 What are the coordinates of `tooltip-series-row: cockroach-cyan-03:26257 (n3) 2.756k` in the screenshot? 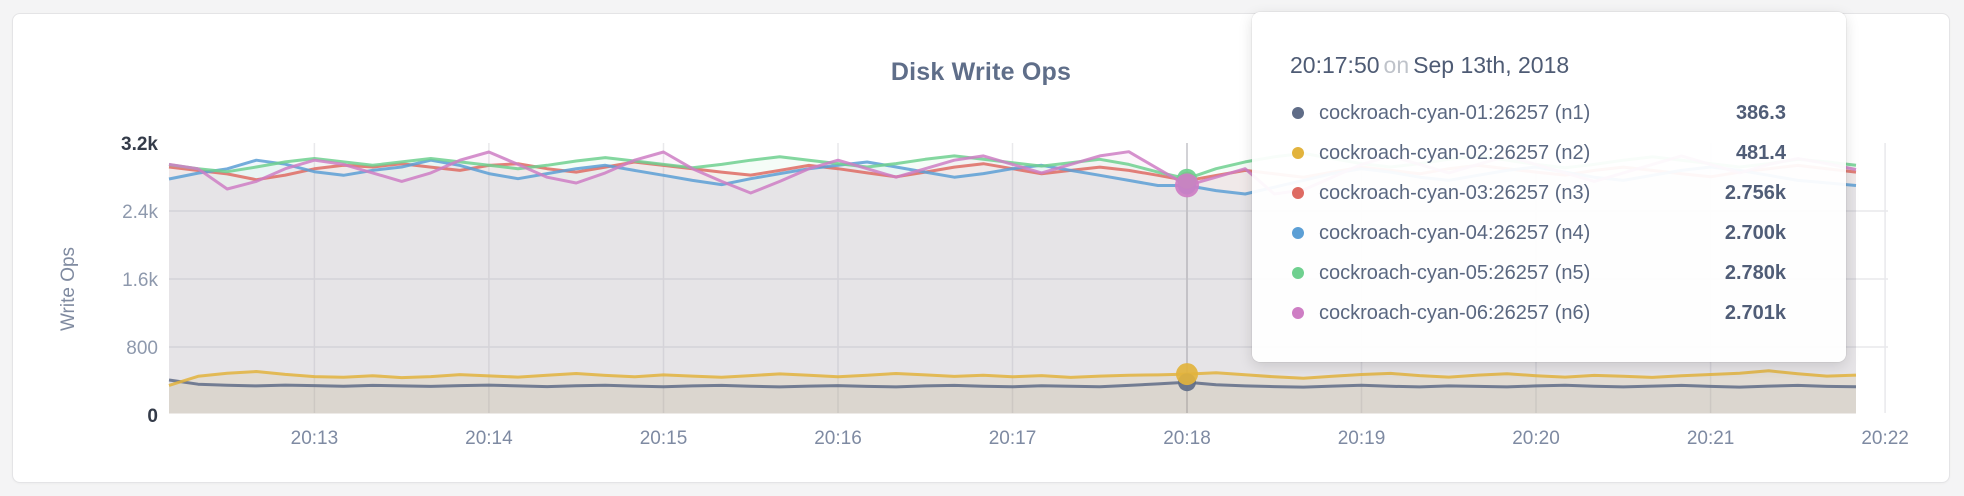 It's located at (1549, 193).